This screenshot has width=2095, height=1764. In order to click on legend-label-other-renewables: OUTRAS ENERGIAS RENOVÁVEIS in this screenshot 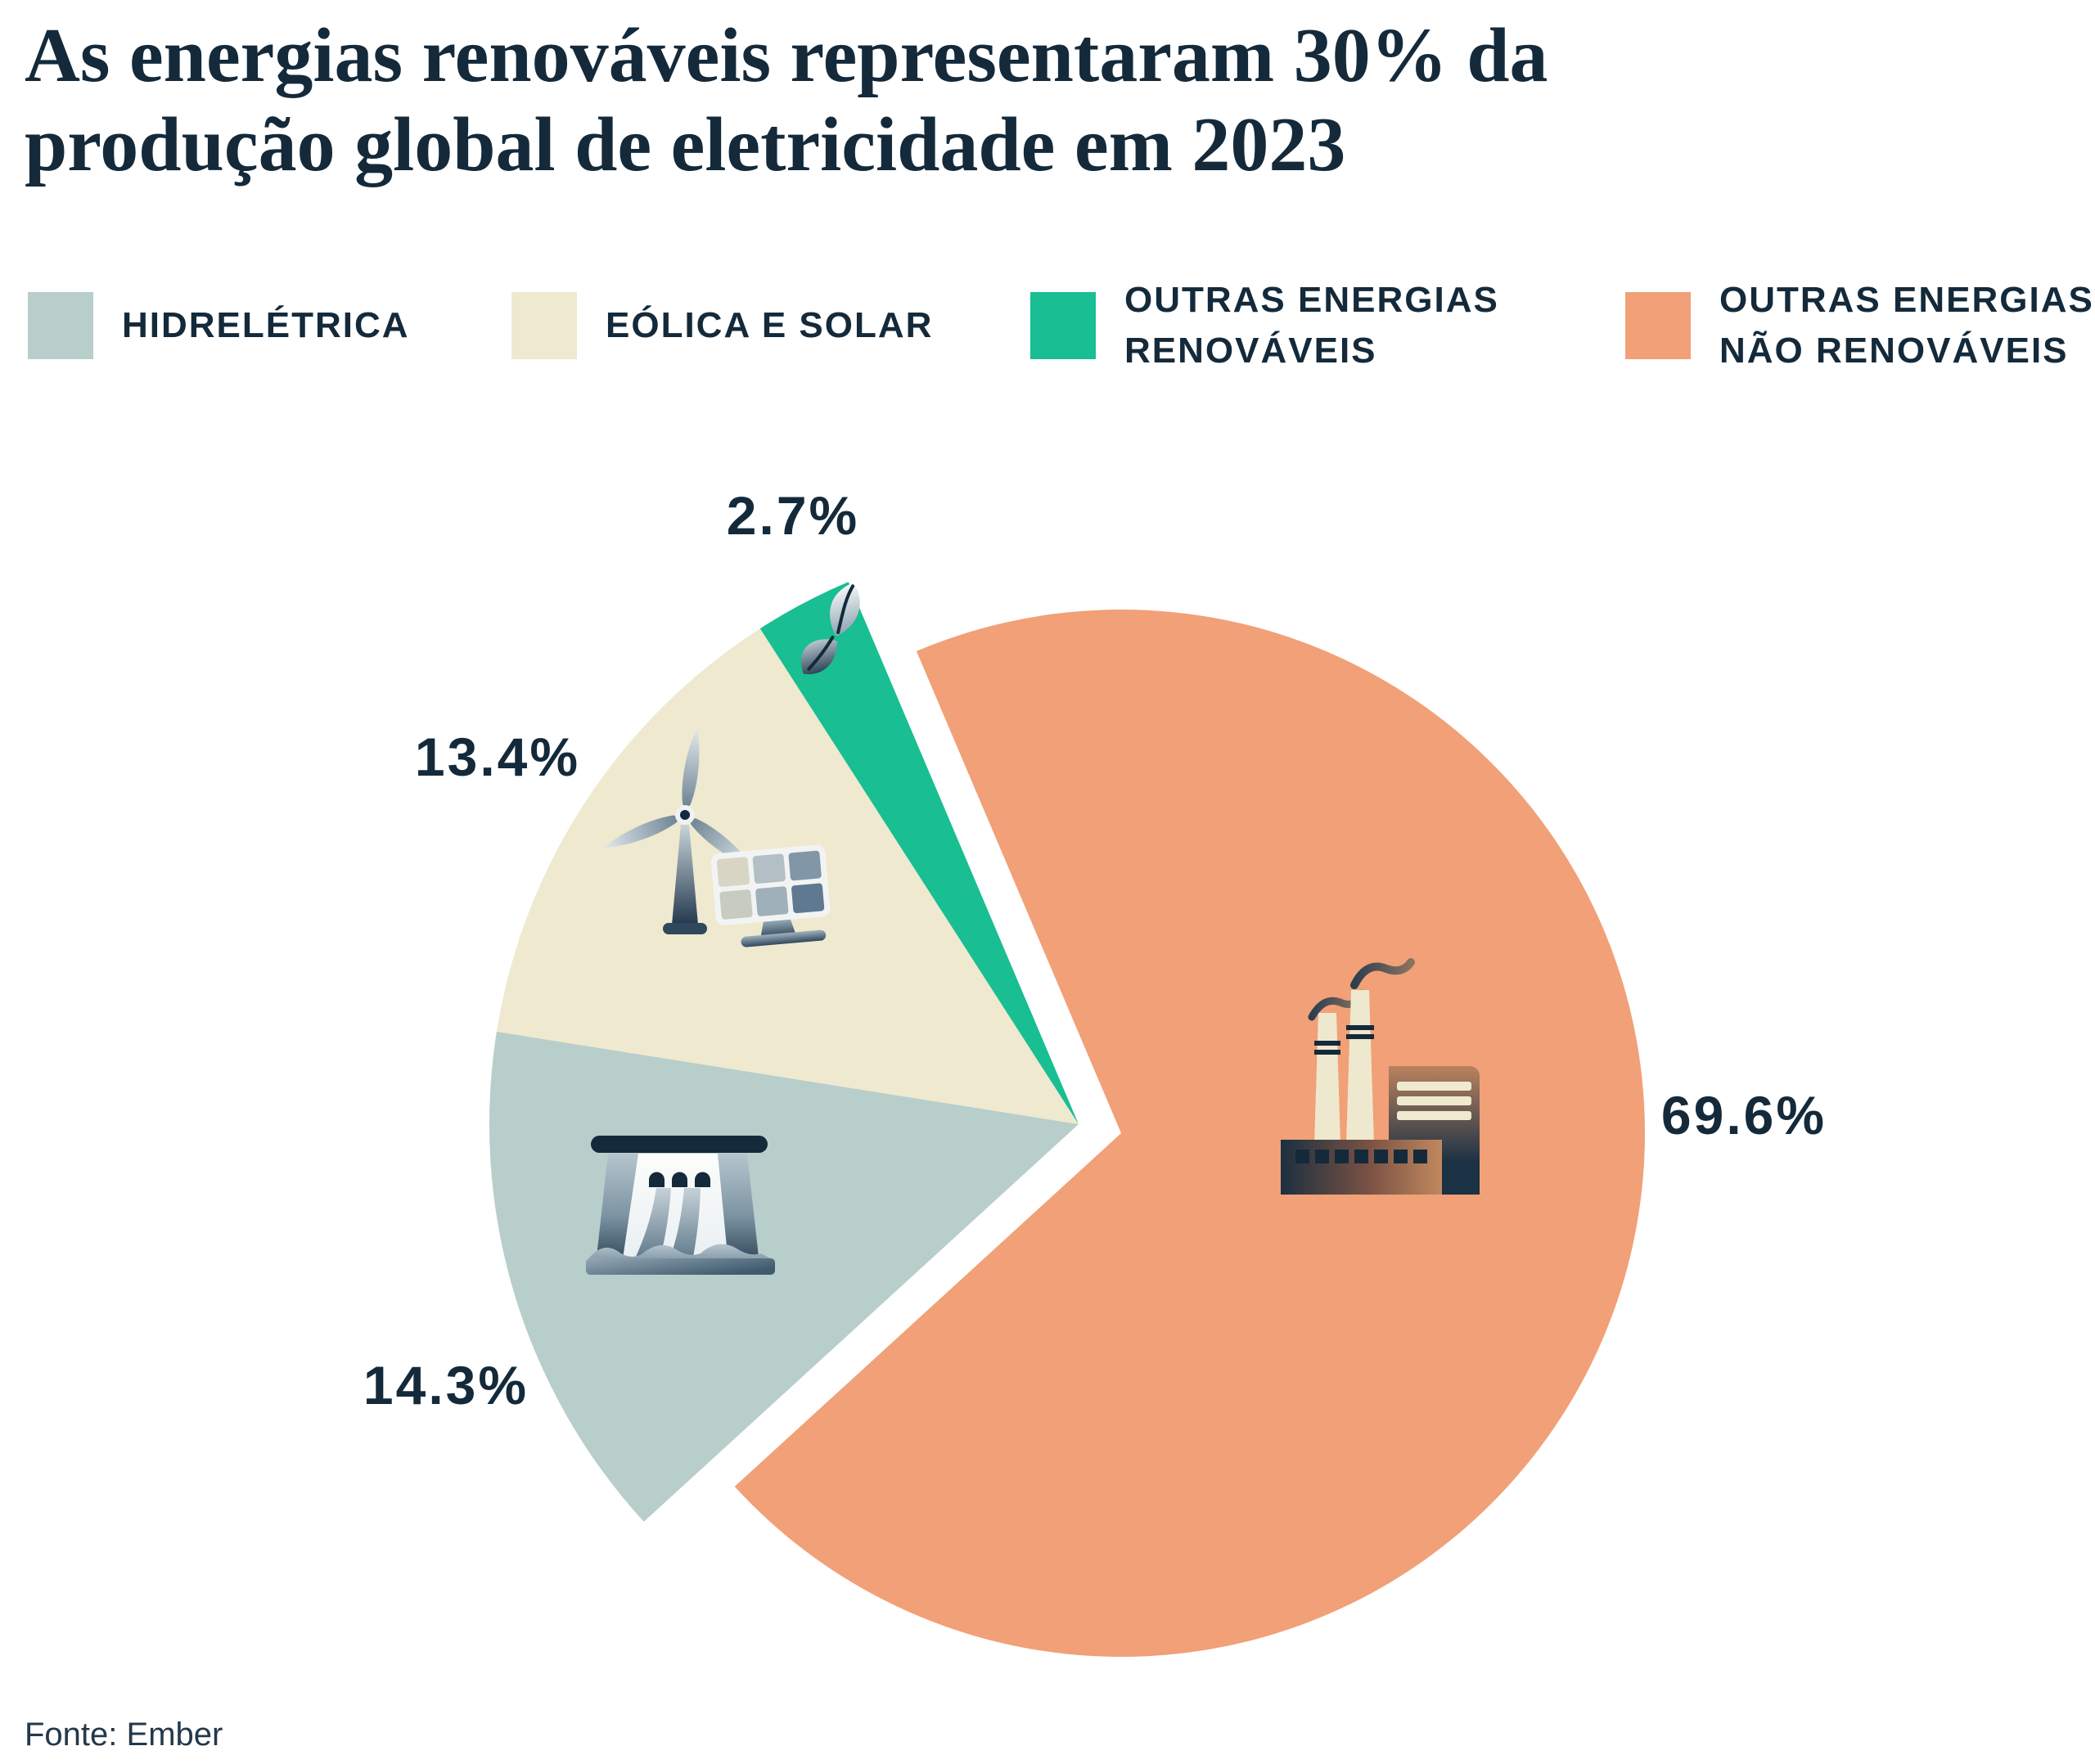, I will do `click(1311, 325)`.